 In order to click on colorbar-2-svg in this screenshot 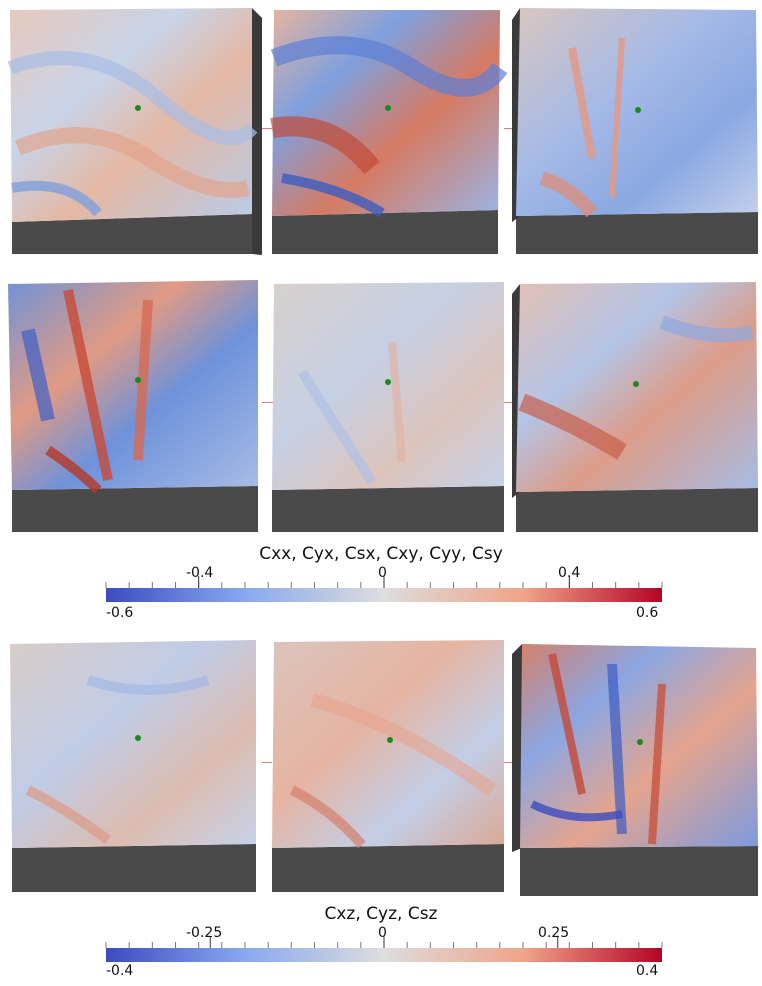, I will do `click(384, 949)`.